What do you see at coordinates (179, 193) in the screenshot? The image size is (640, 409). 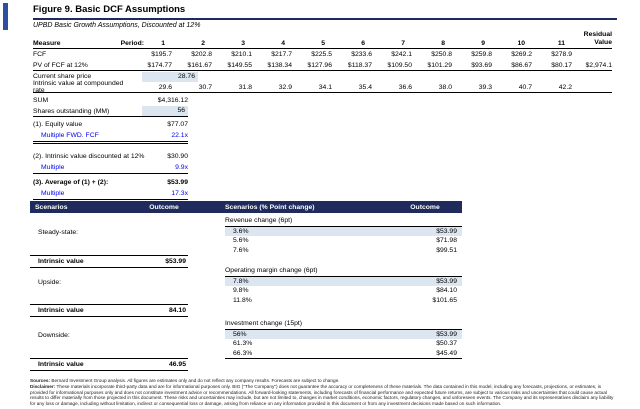 I see `multiple-value: 17.3x` at bounding box center [179, 193].